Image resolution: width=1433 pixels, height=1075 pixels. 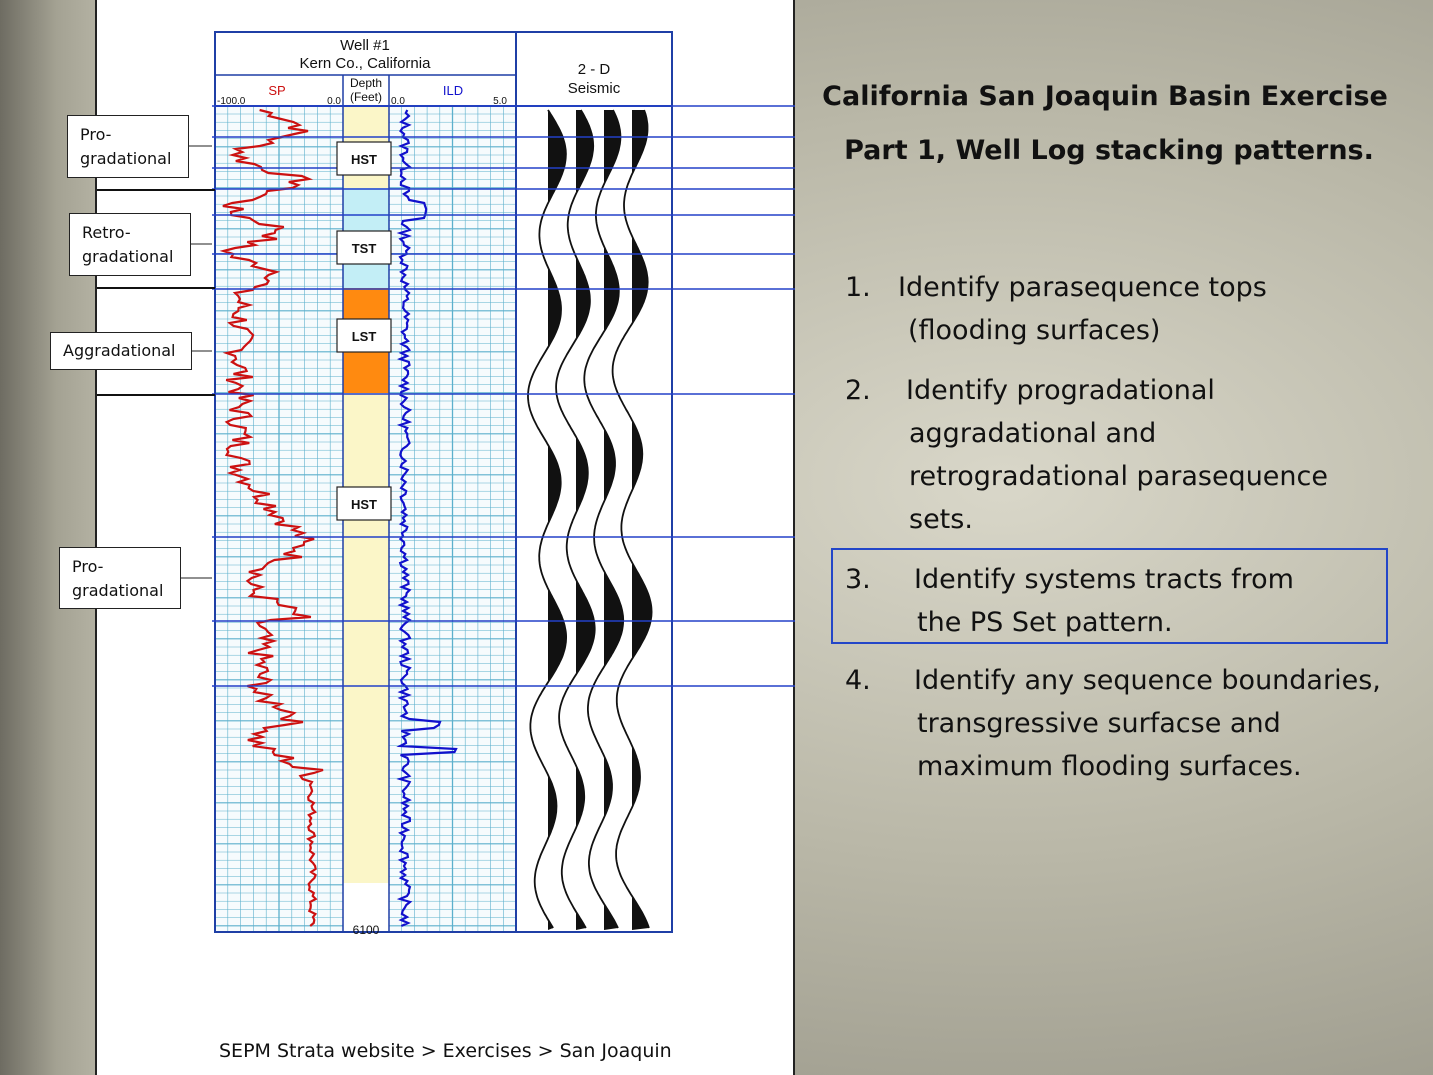 I want to click on svg-text: TST, so click(x=364, y=248).